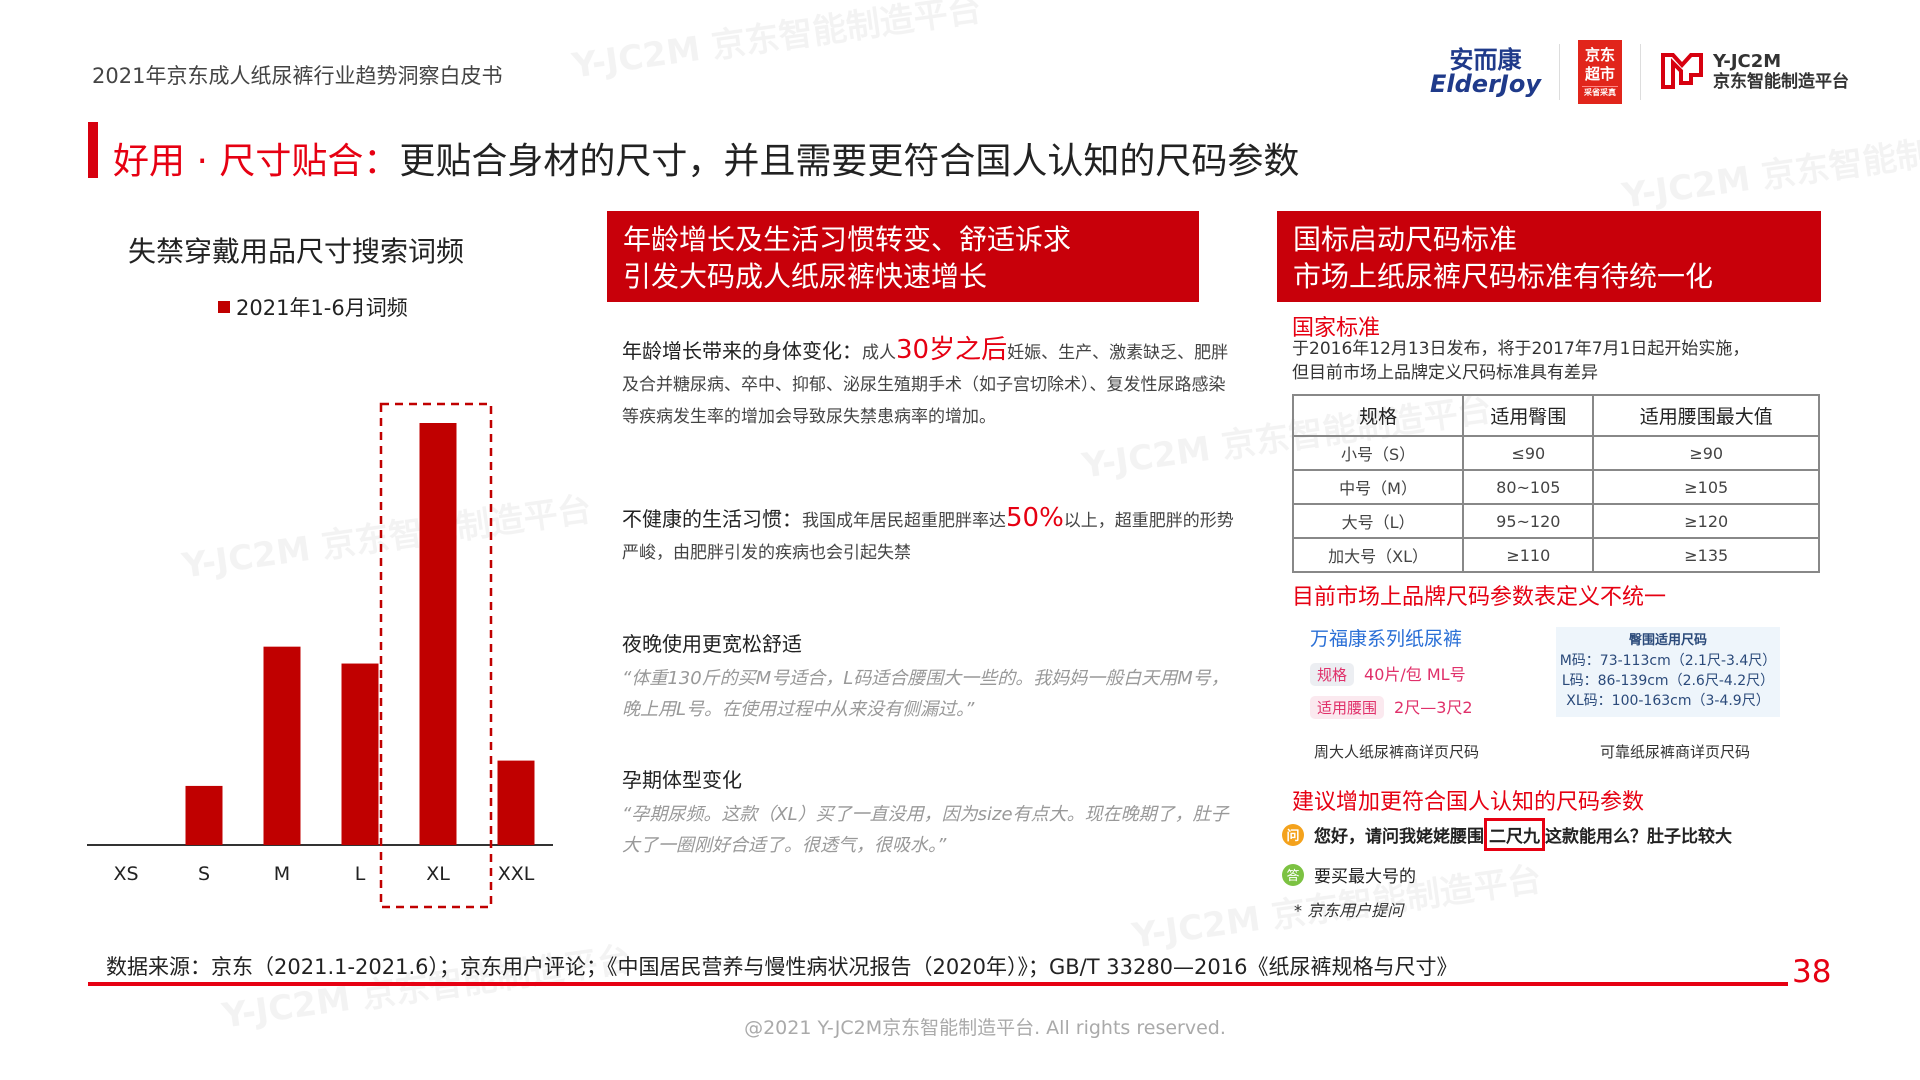  Describe the element at coordinates (1681, 71) in the screenshot. I see `yjc2m-mark-icon` at that location.